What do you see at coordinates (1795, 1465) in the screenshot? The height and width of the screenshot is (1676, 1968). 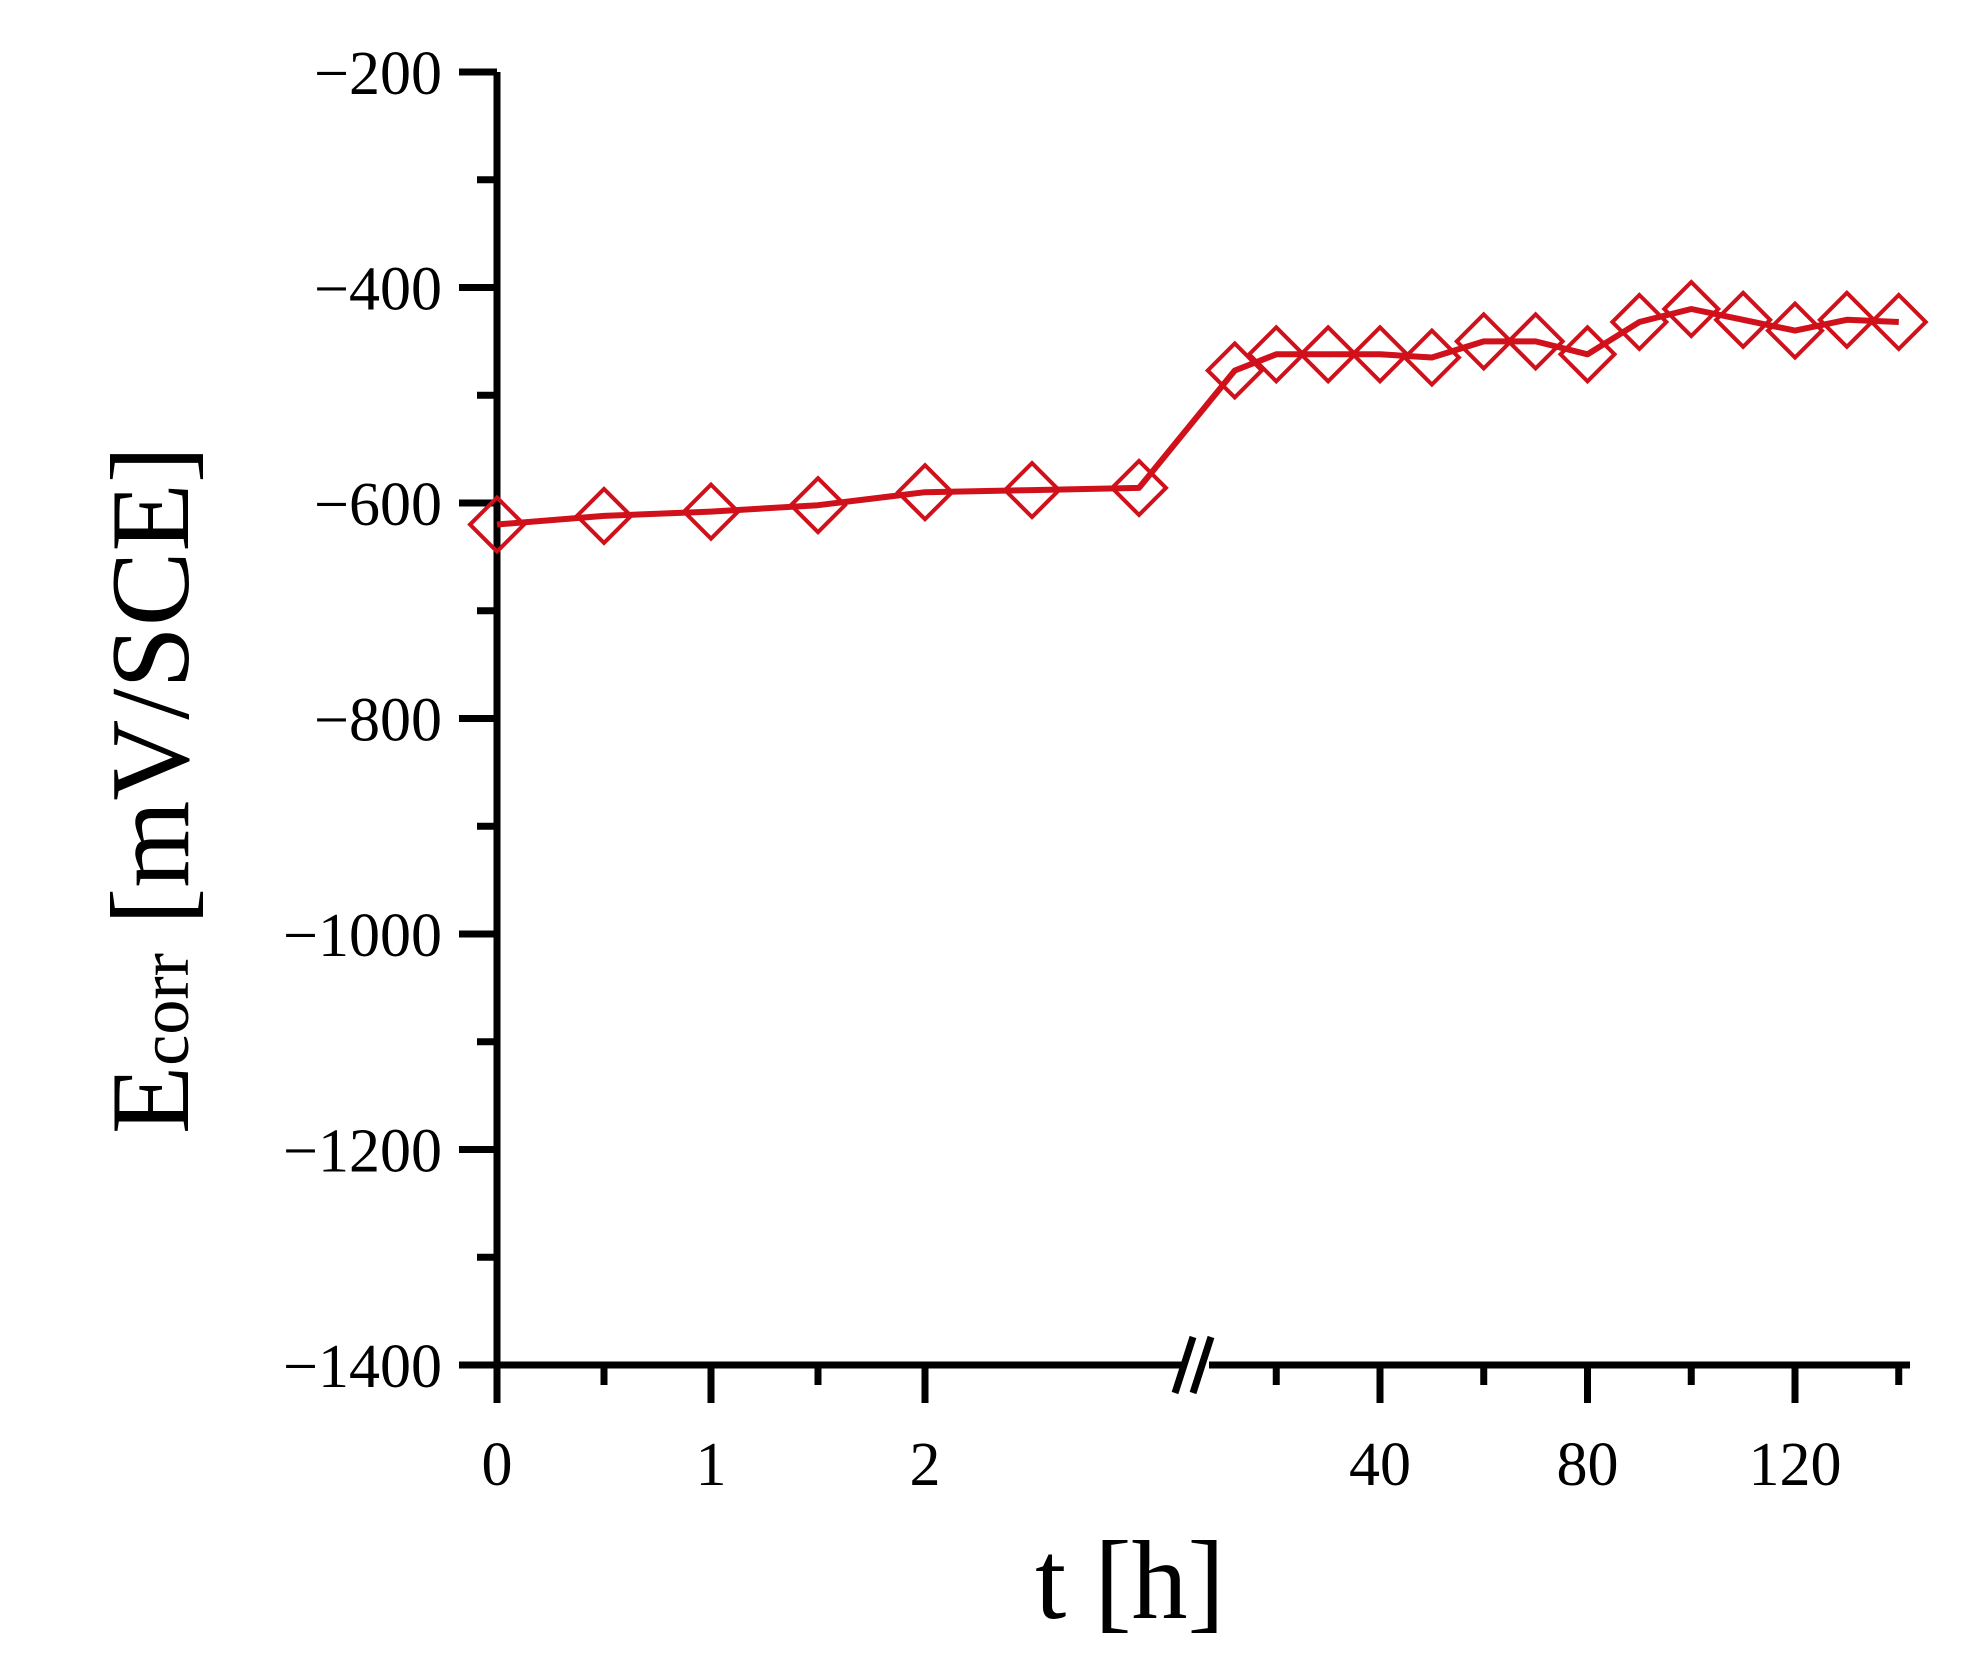 I see `x-tick-label: 120` at bounding box center [1795, 1465].